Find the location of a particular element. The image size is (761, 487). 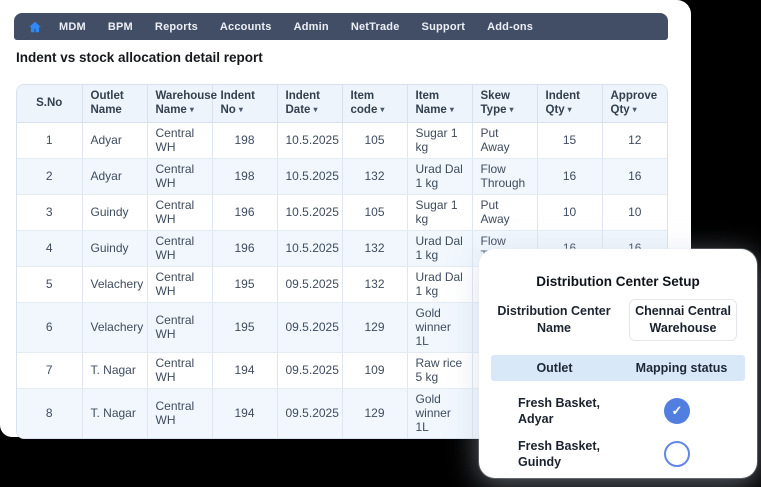

table-cell: 195 is located at coordinates (245, 327).